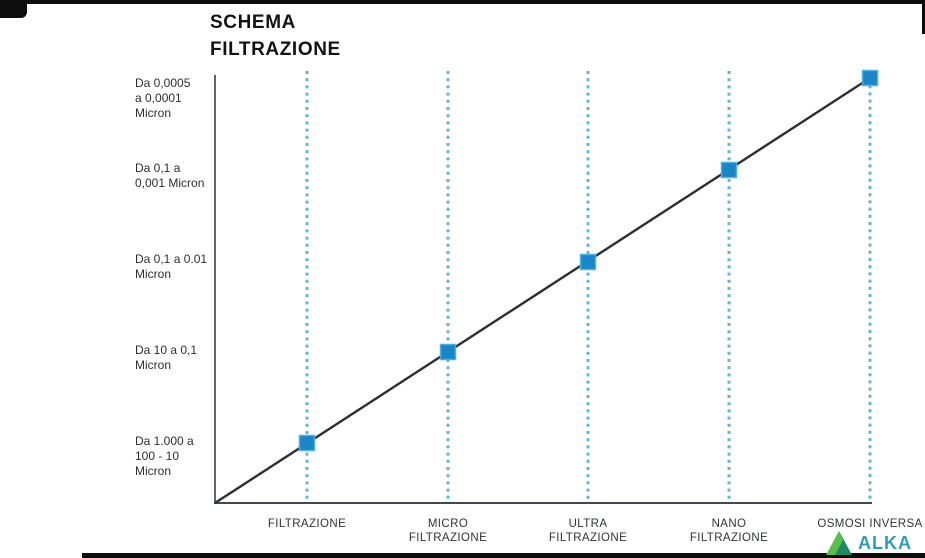 The width and height of the screenshot is (925, 558). I want to click on video-edge-top-left-block, so click(13, 9).